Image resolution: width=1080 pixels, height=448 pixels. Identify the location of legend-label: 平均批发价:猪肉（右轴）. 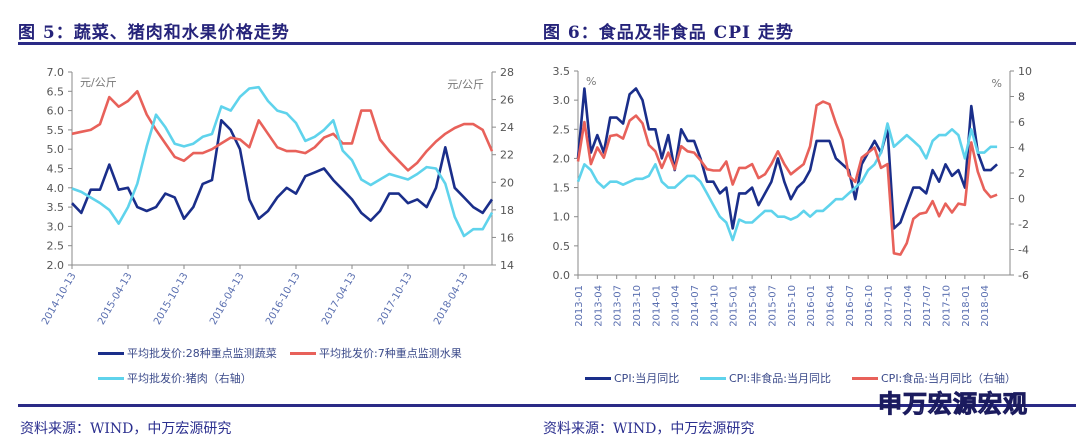
(189, 378).